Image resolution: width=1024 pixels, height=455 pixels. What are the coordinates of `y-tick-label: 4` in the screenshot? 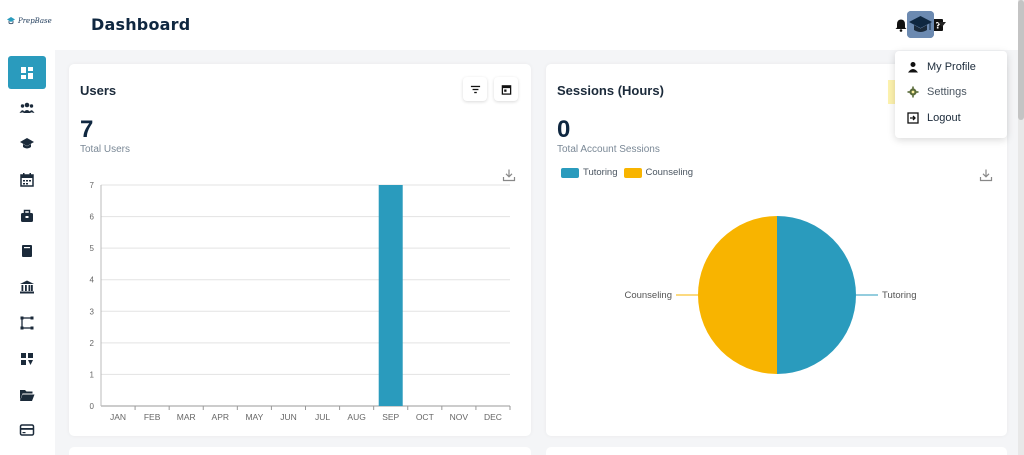 It's located at (92, 280).